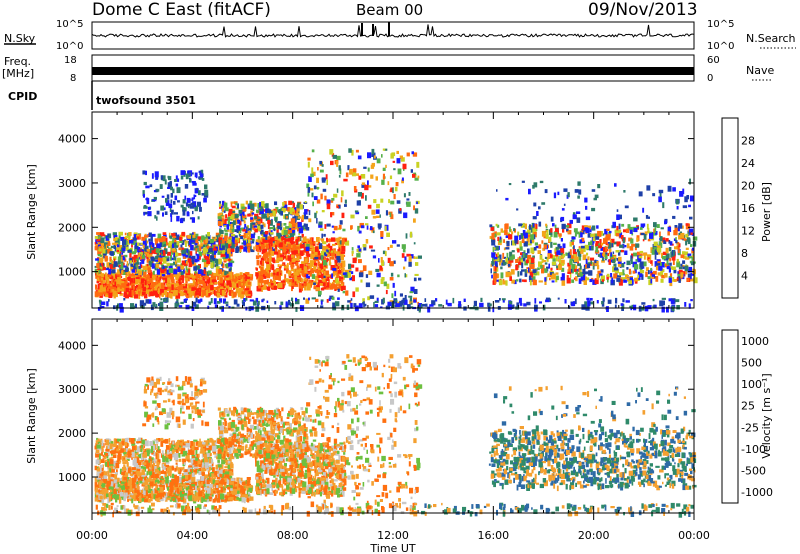 Image resolution: width=800 pixels, height=554 pixels. What do you see at coordinates (210, 500) in the screenshot?
I see `velocity-cell` at bounding box center [210, 500].